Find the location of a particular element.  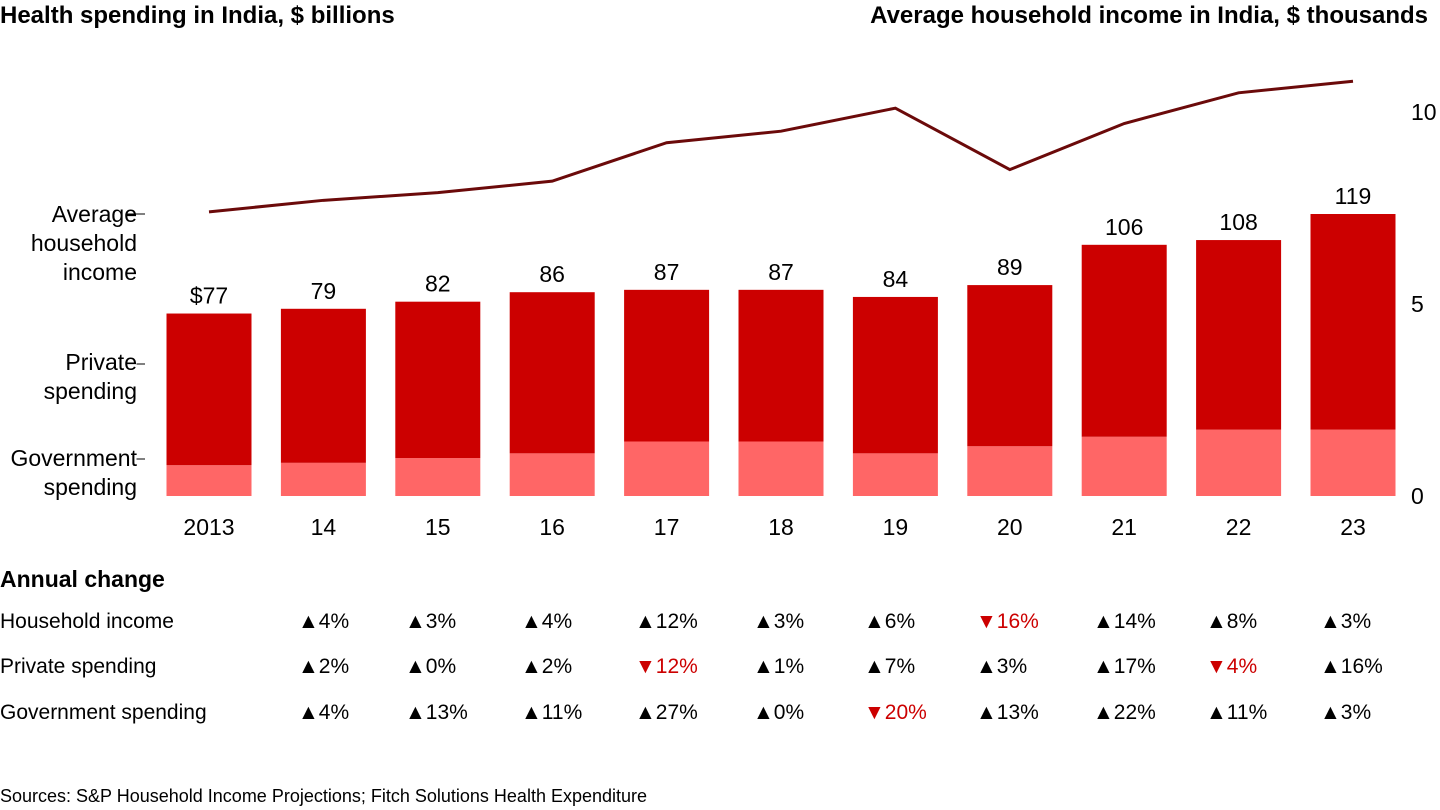

x-tick-label: 23 is located at coordinates (1353, 527).